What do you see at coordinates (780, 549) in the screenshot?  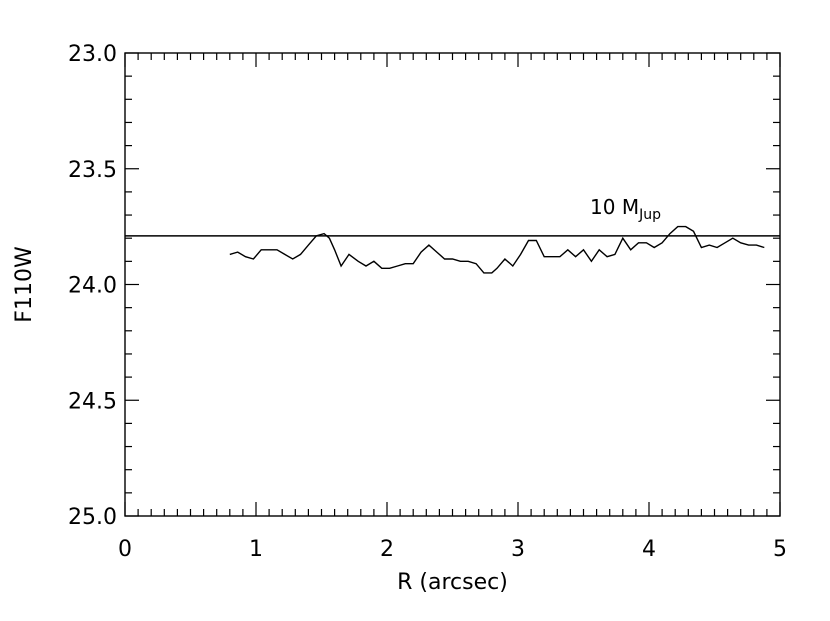 I see `x-tick-label: 5` at bounding box center [780, 549].